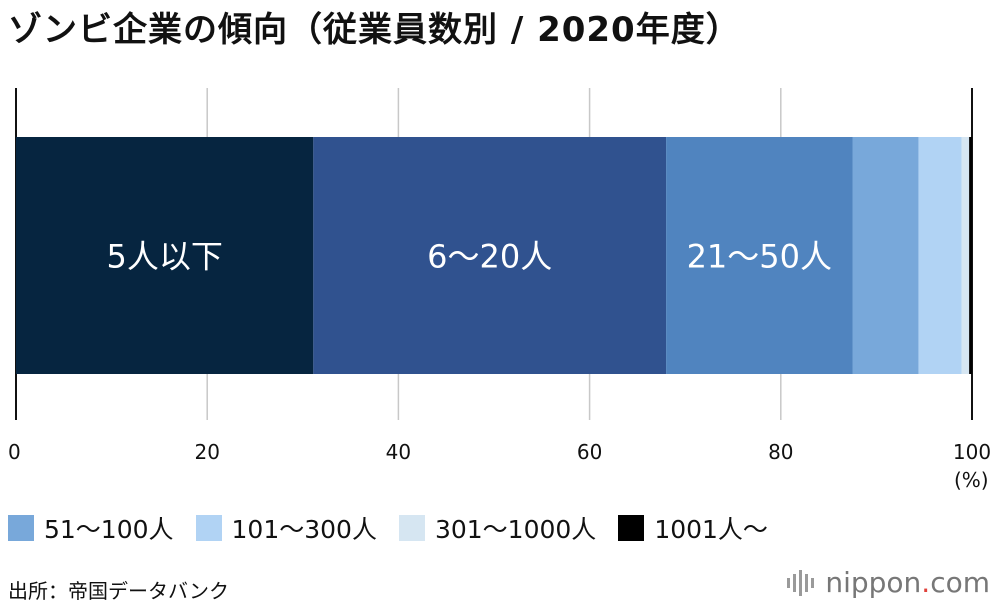 This screenshot has width=1000, height=610. Describe the element at coordinates (374, 30) in the screenshot. I see `chart-title: ゾンビ企業の傾向（従業員数別 / 2020年度）` at that location.